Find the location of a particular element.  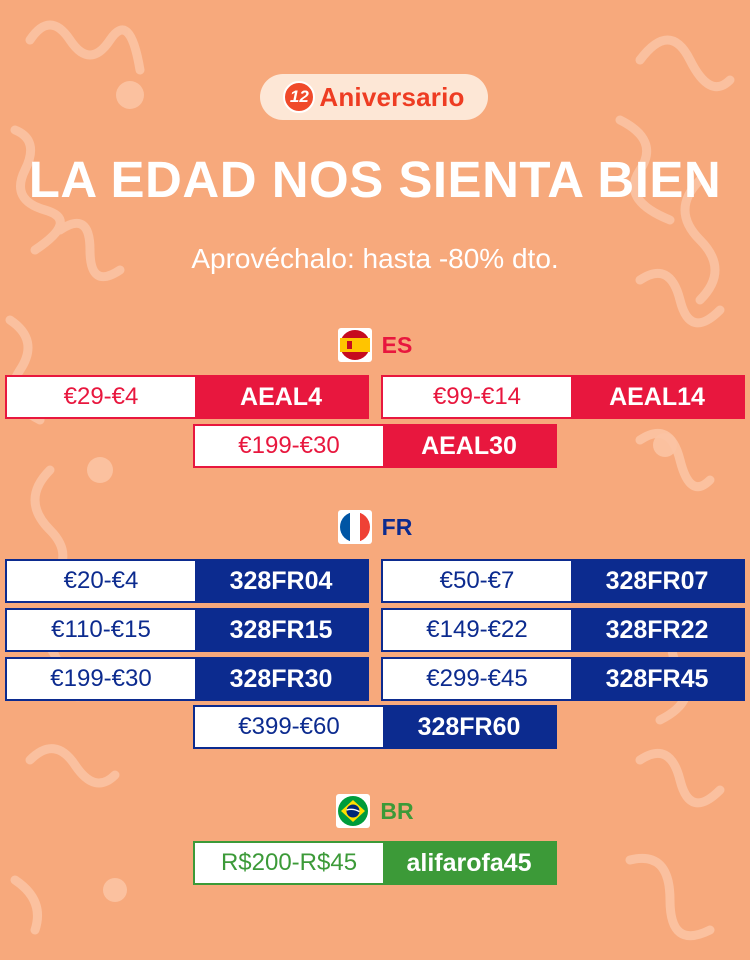

coupon-fr-5: €199-€30 328FR30 is located at coordinates (187, 679).